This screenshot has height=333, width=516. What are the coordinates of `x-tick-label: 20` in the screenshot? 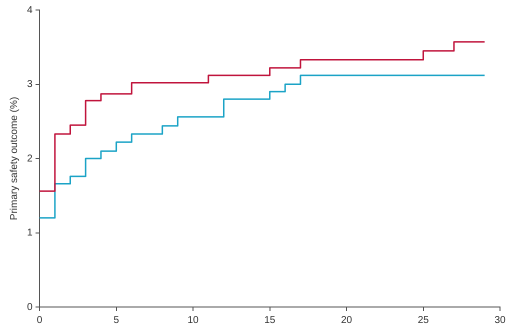 It's located at (346, 320).